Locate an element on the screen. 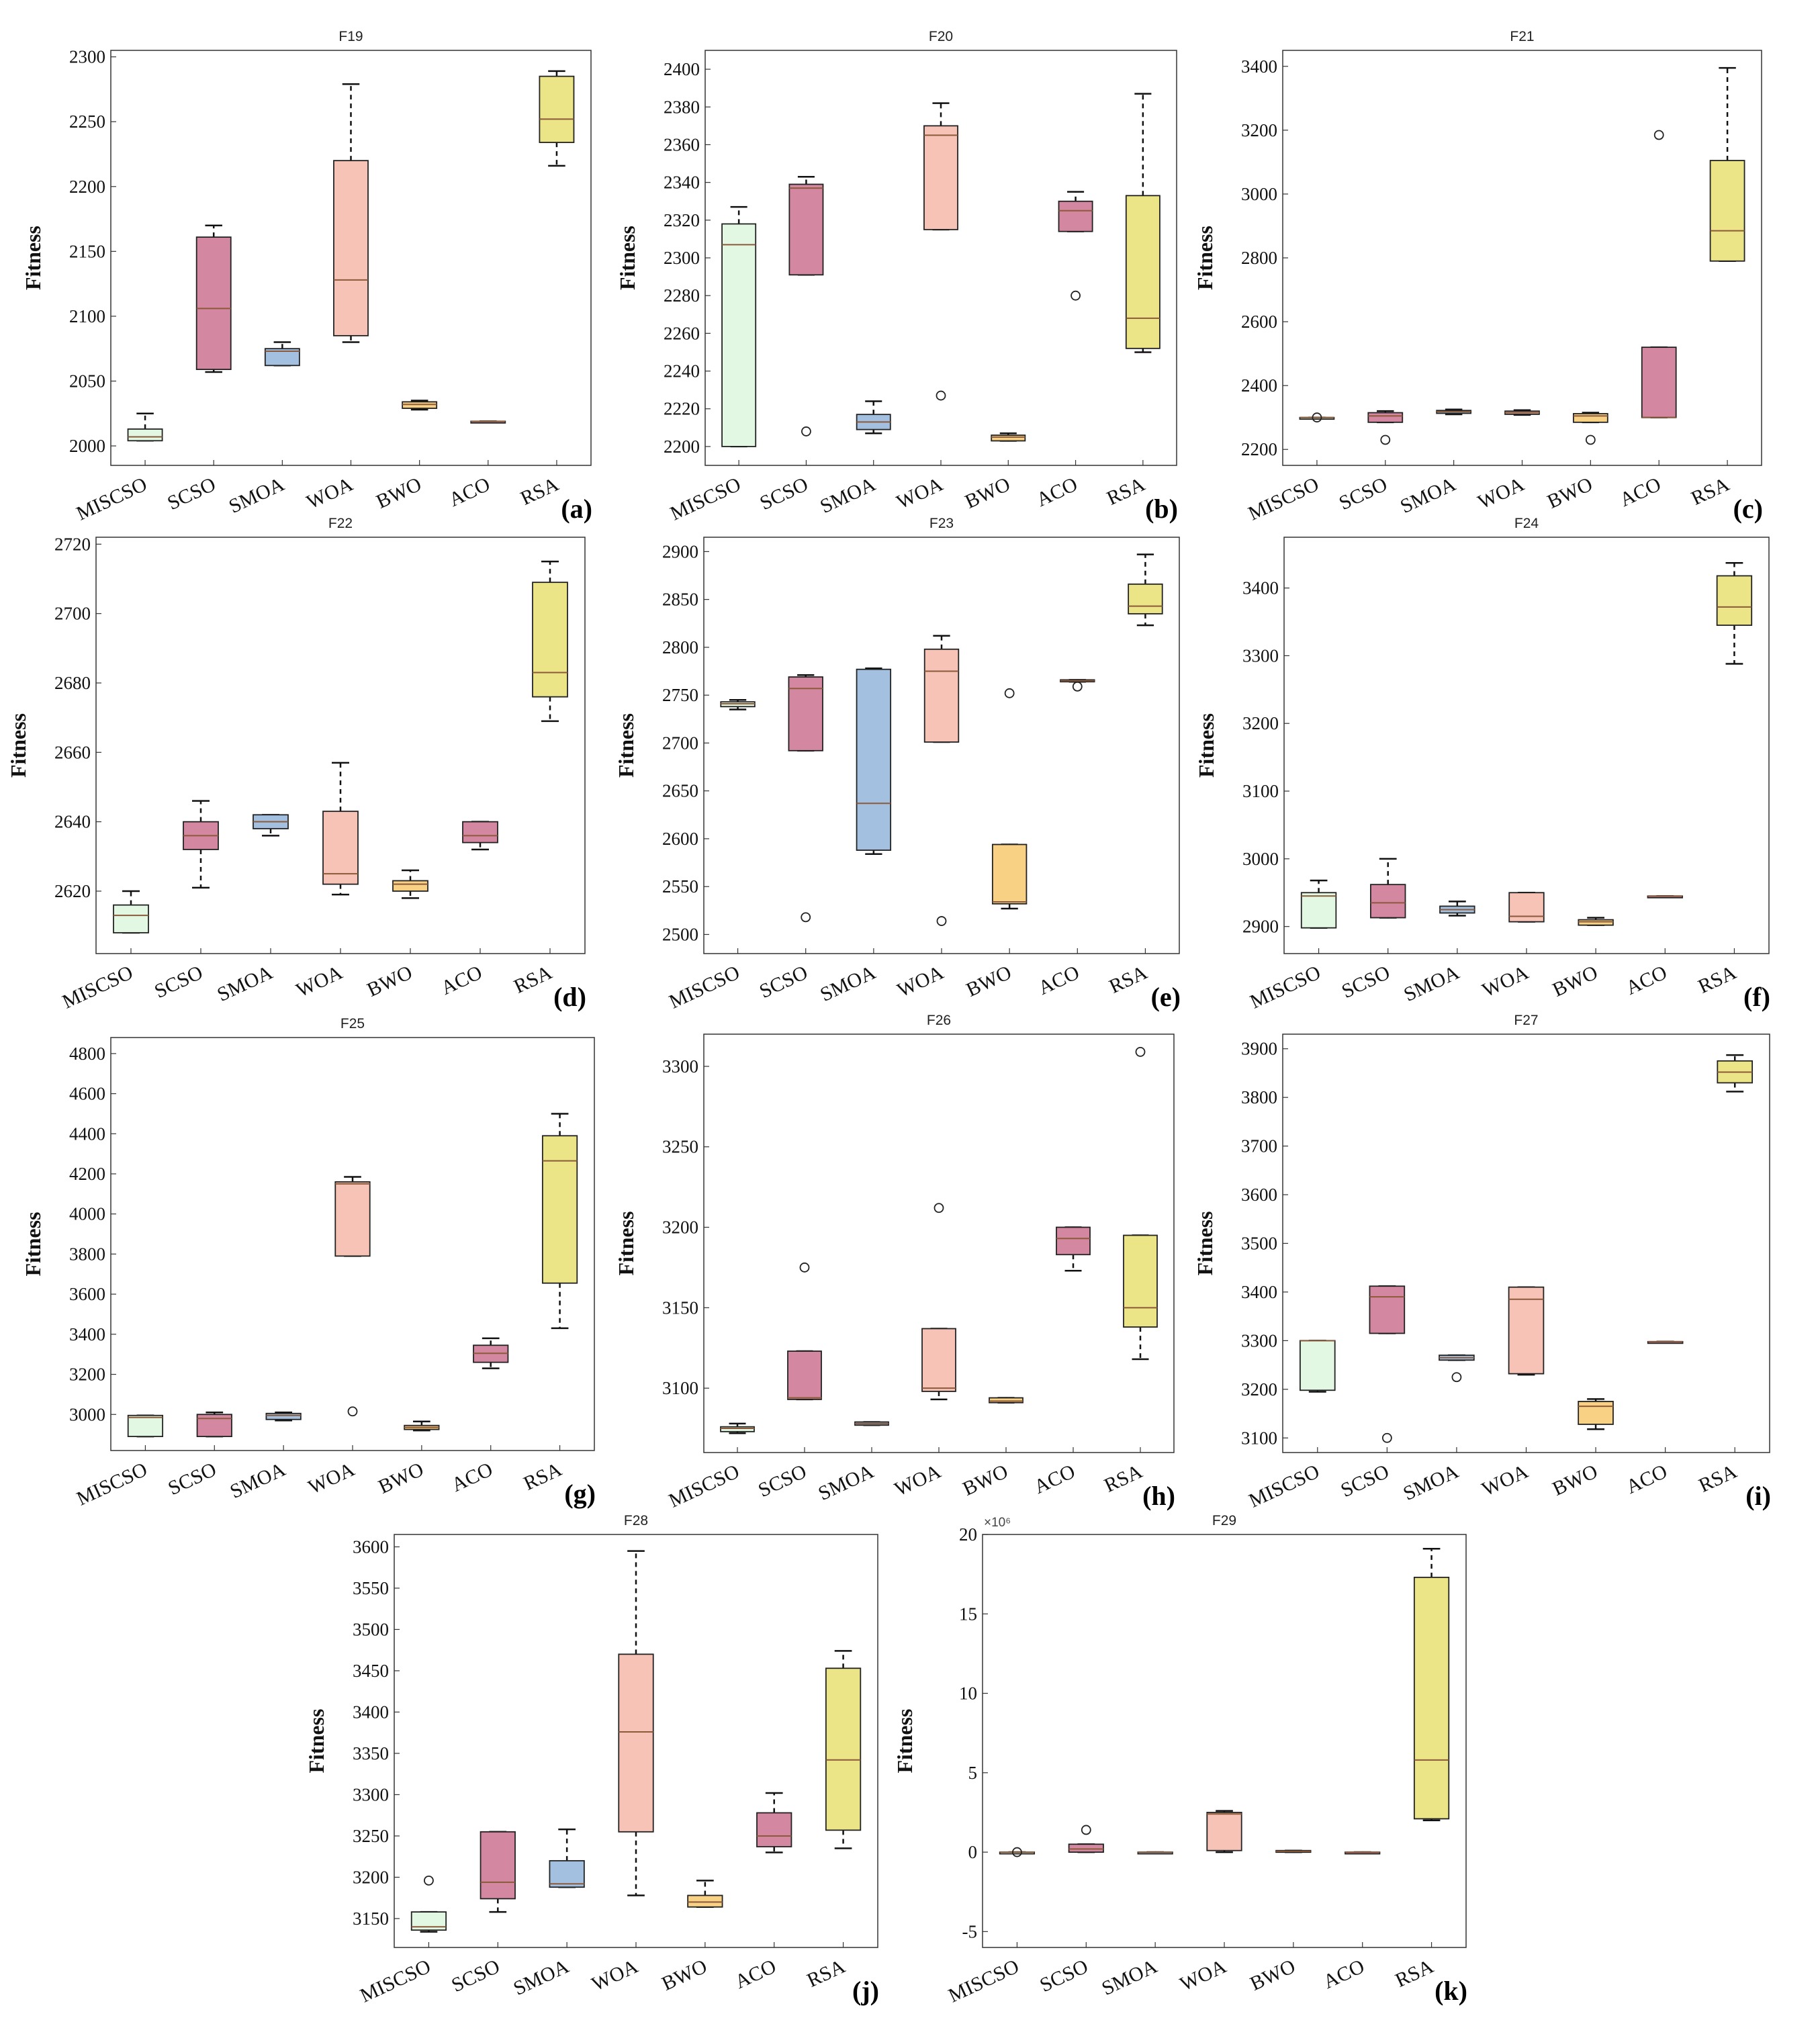 The height and width of the screenshot is (2022, 1820). plot-frame is located at coordinates (1526, 745).